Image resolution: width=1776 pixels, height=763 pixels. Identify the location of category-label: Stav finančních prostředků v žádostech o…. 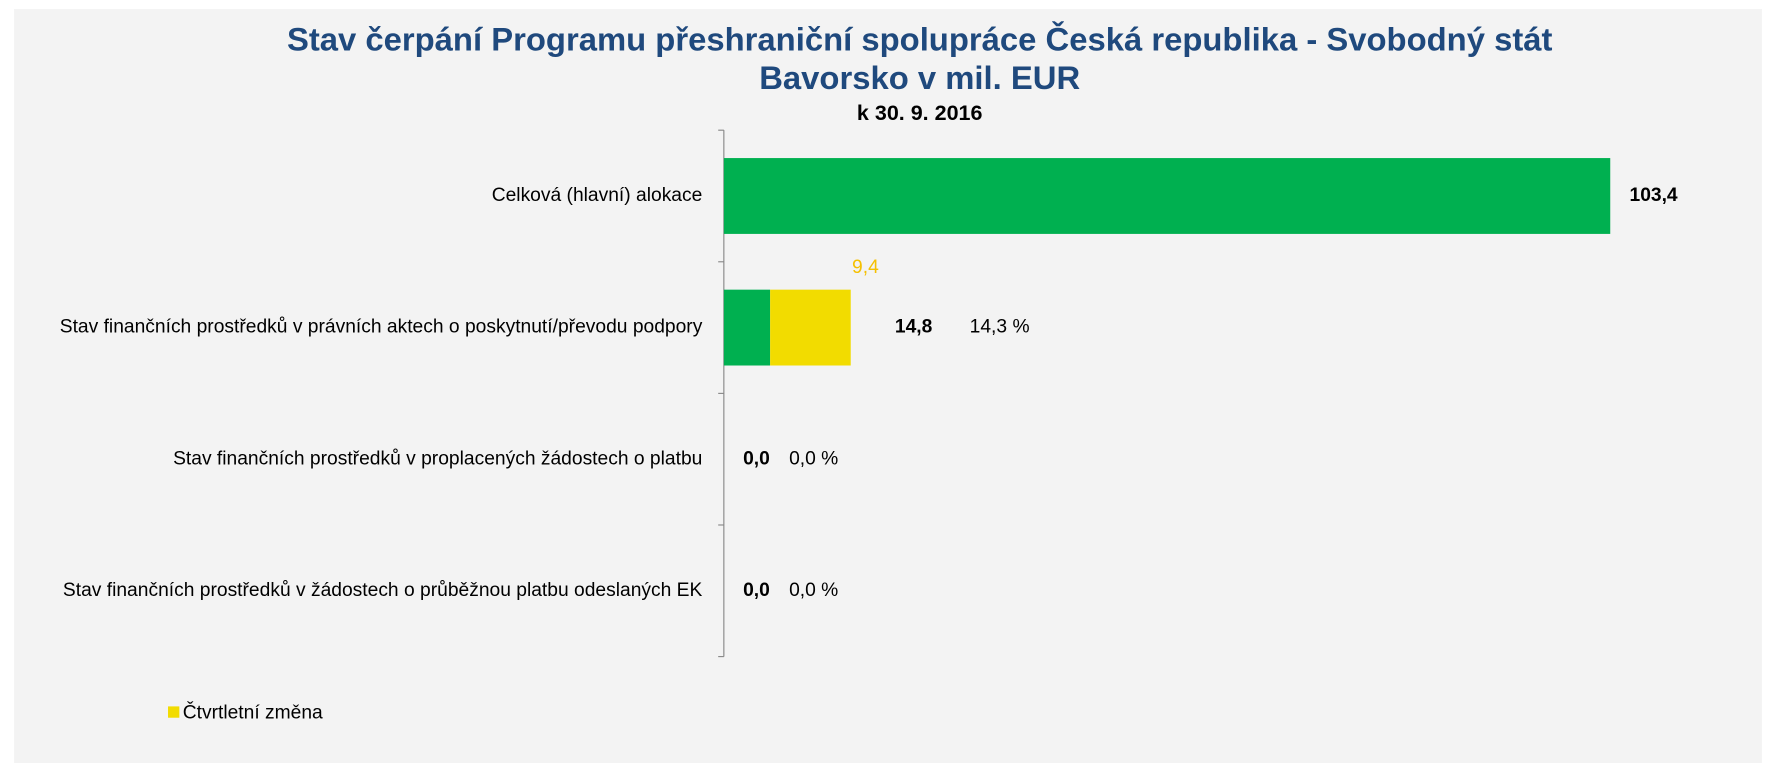
(383, 590).